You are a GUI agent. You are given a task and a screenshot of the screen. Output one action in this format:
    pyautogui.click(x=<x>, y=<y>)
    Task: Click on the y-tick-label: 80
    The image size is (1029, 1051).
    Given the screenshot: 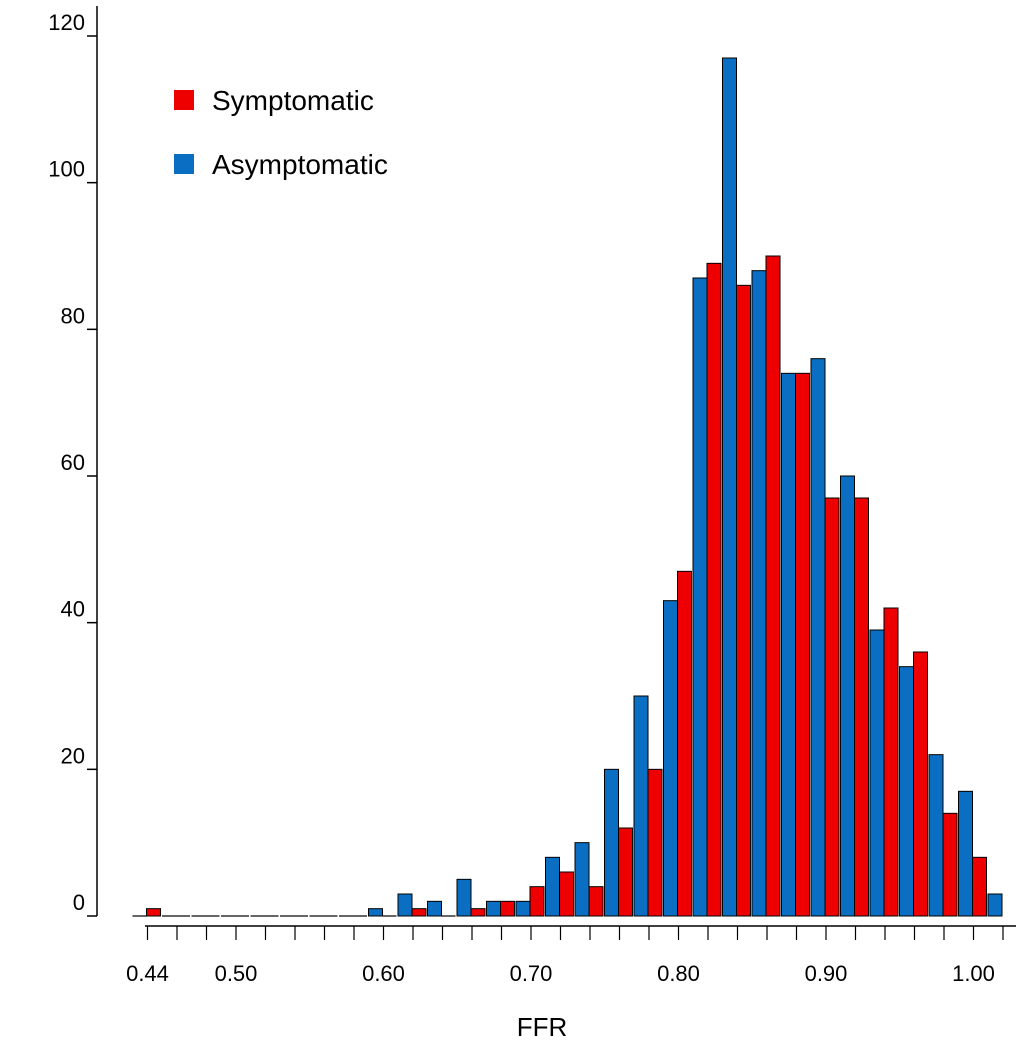 What is the action you would take?
    pyautogui.click(x=73, y=315)
    